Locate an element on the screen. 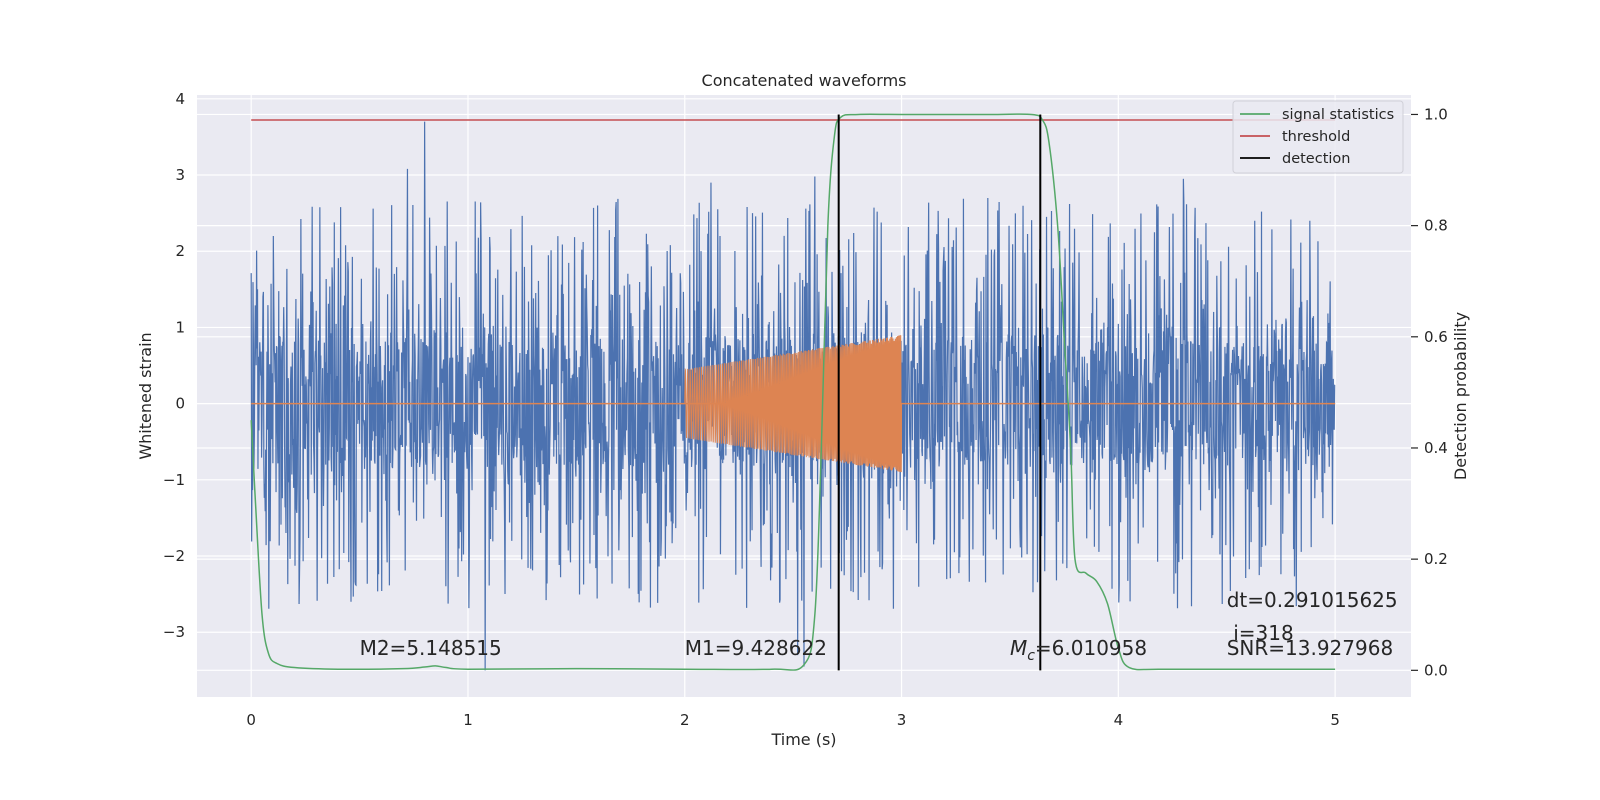  y2-tick-label: 0.2 is located at coordinates (1436, 559).